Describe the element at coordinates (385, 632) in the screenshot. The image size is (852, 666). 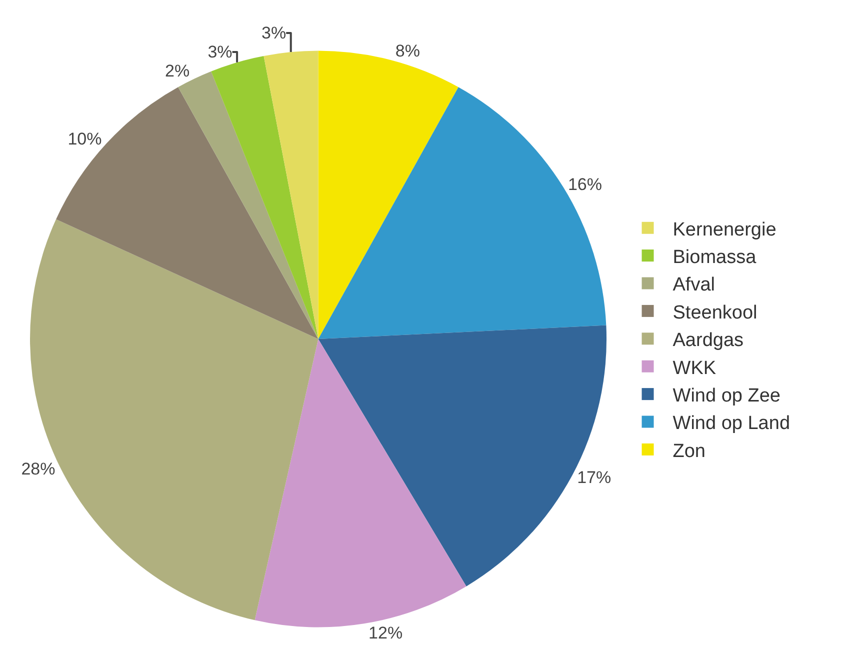
I see `data-label: 12%` at that location.